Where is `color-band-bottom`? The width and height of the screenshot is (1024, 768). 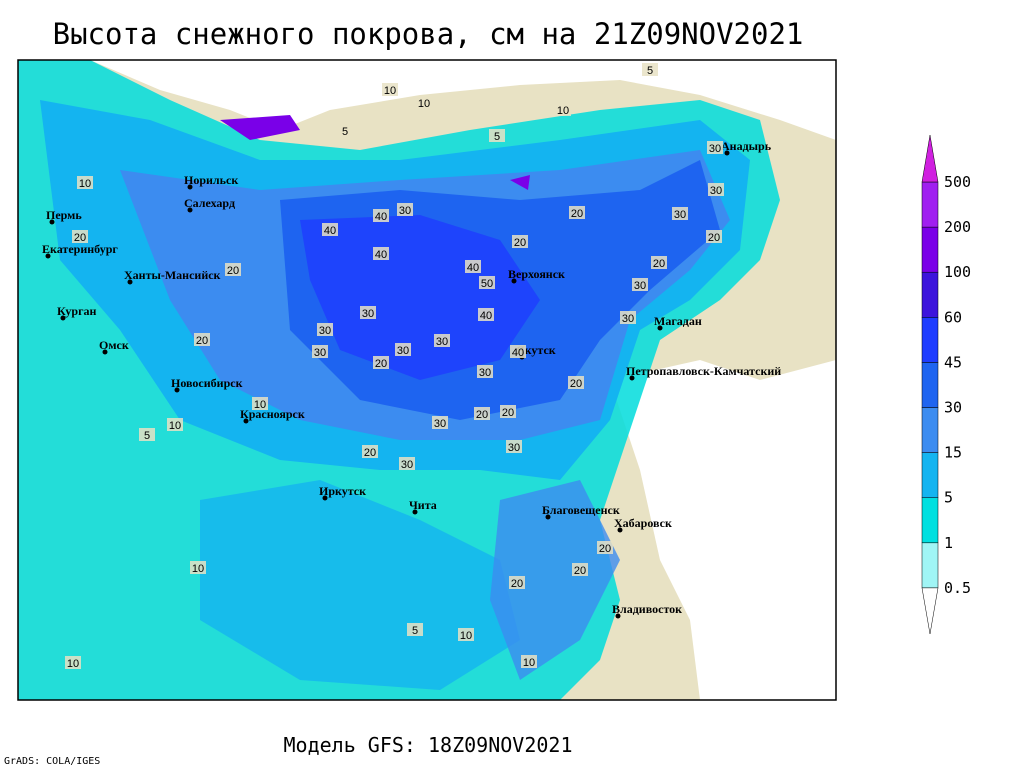
color-band-bottom is located at coordinates (930, 611).